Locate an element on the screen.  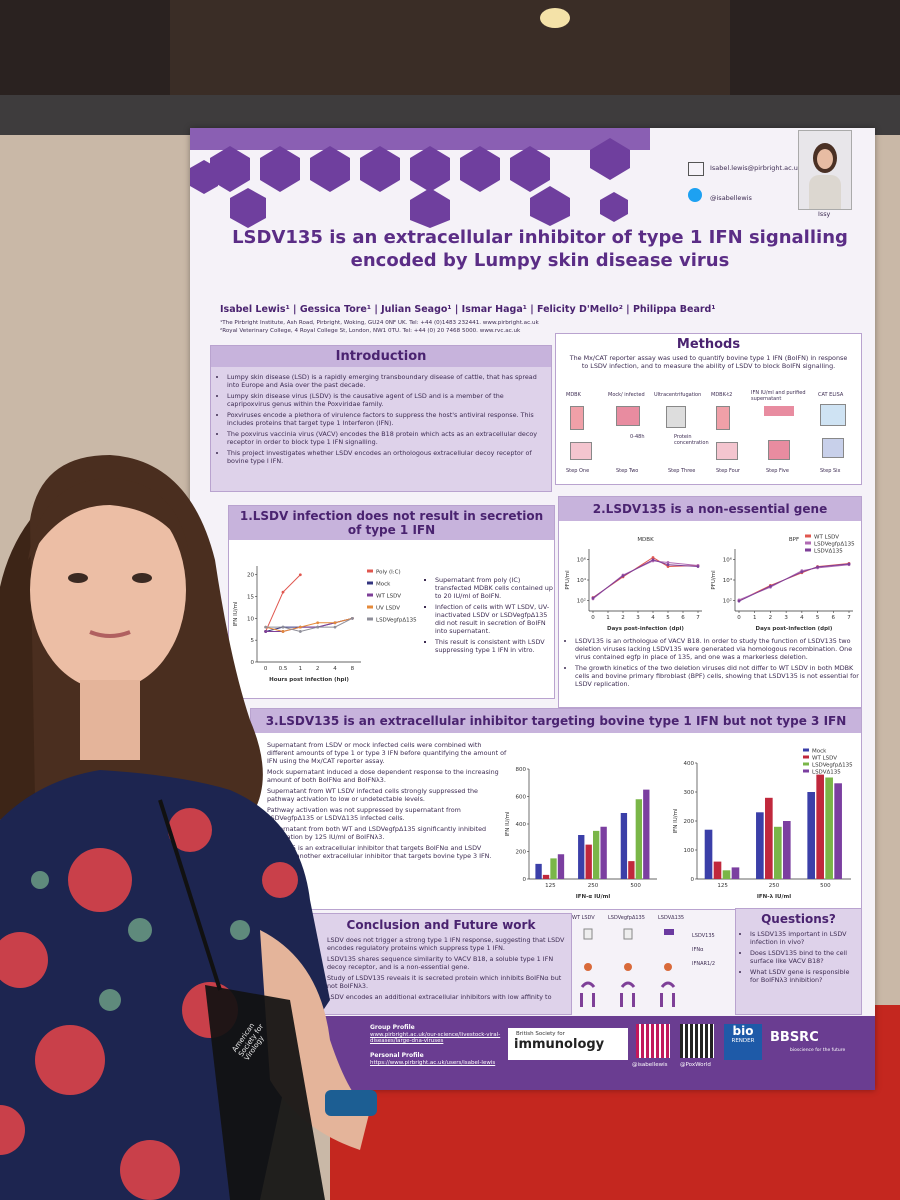
y-tick-label: 200 is located at coordinates (521, 853).